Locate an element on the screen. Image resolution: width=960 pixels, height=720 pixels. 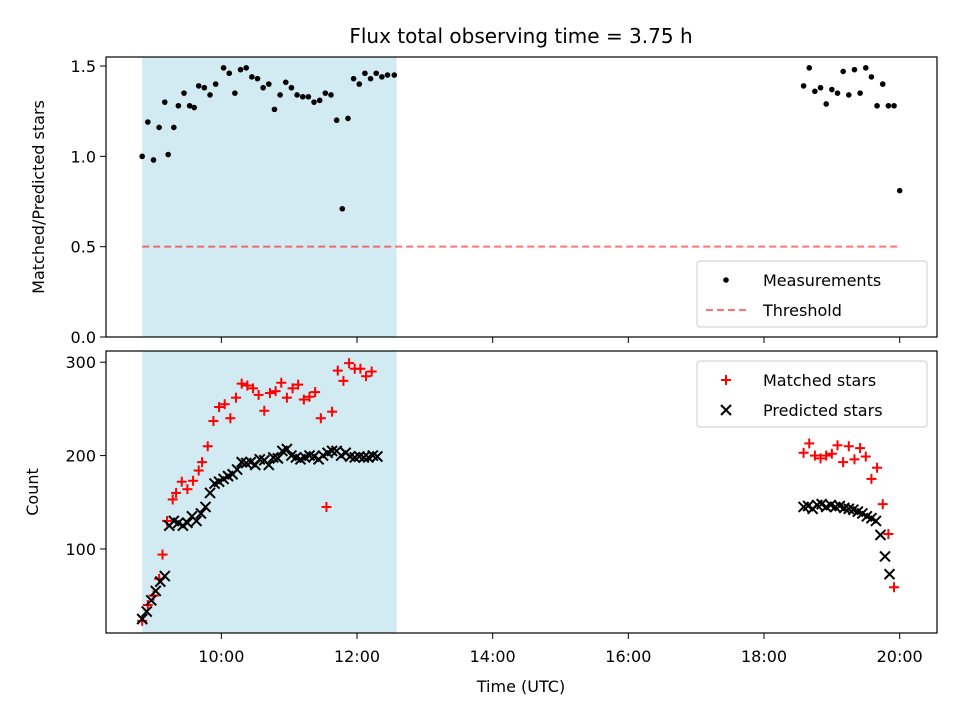
y-axis-label: Count is located at coordinates (32, 492).